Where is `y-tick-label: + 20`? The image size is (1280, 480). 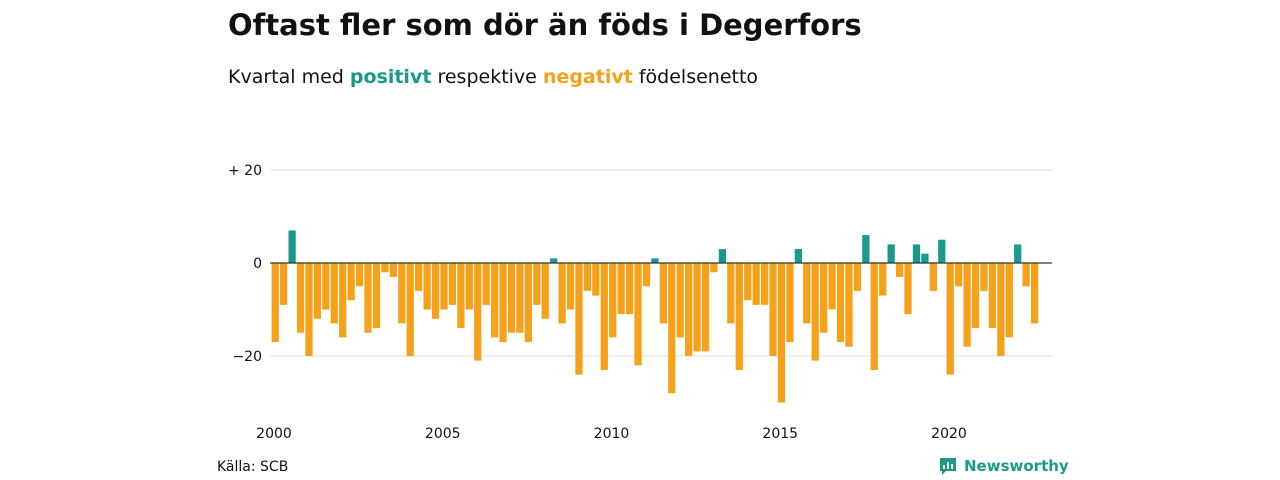
y-tick-label: + 20 is located at coordinates (245, 171).